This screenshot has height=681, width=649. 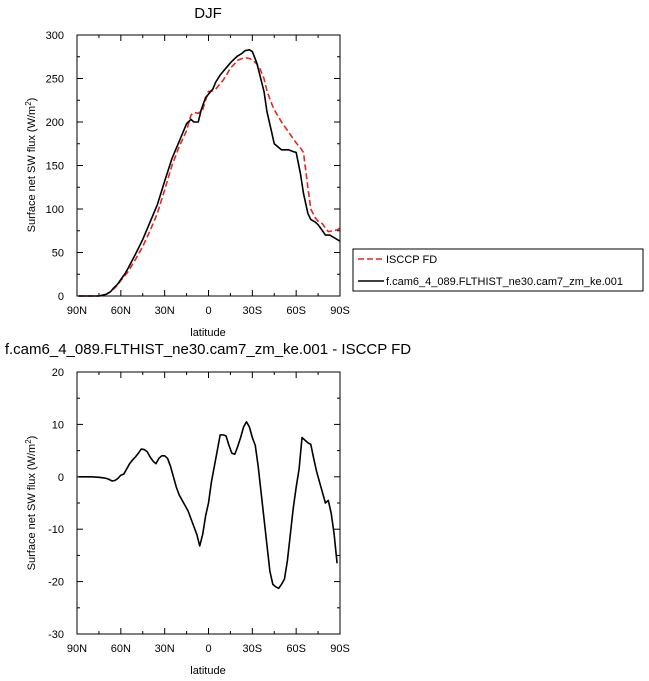 What do you see at coordinates (77, 649) in the screenshot?
I see `bottom-xtick-label: 90N` at bounding box center [77, 649].